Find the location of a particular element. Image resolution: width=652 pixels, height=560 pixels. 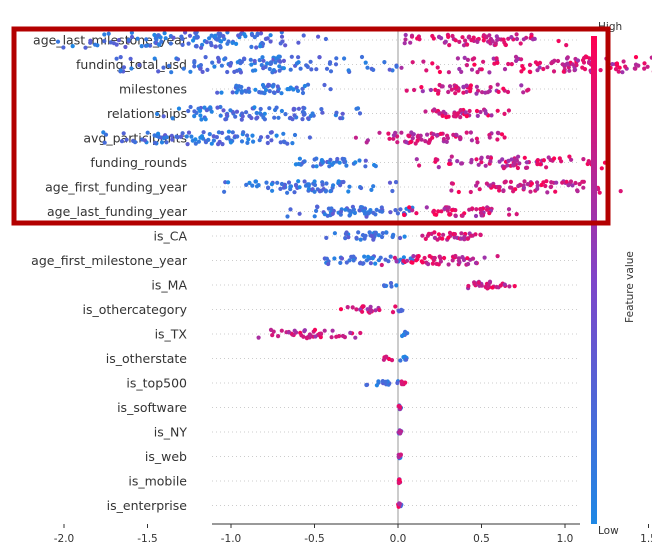

x-tick-label: 0.5 is located at coordinates (481, 539).